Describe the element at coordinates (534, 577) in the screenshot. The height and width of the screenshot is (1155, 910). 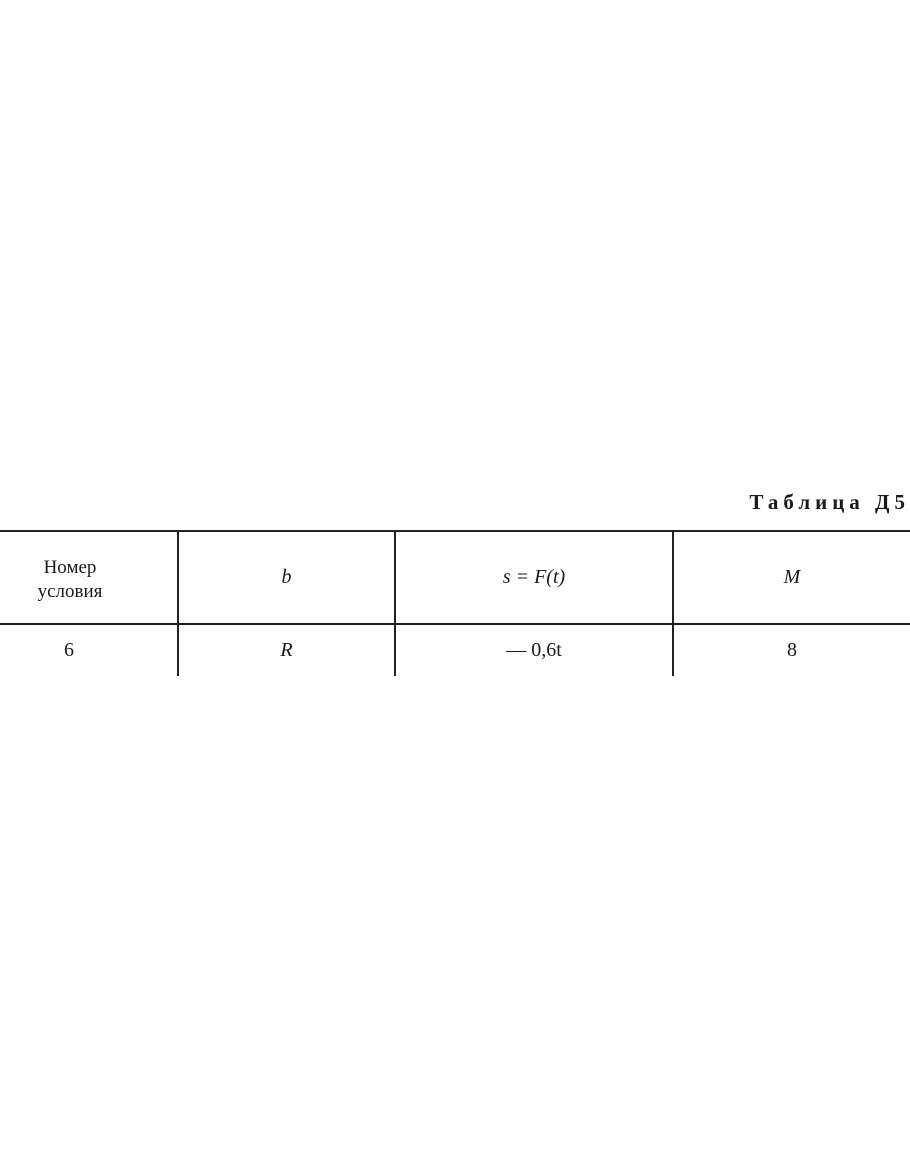
I see `header-s: s = F(t)` at that location.